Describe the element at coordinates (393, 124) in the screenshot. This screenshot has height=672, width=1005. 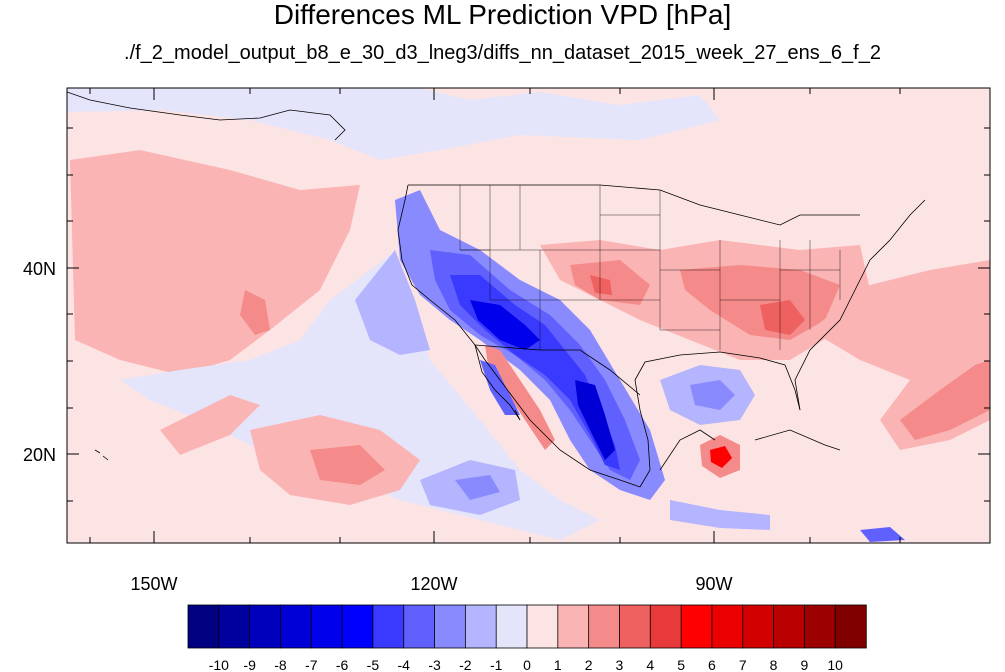
I see `north-pacific-negative-region` at that location.